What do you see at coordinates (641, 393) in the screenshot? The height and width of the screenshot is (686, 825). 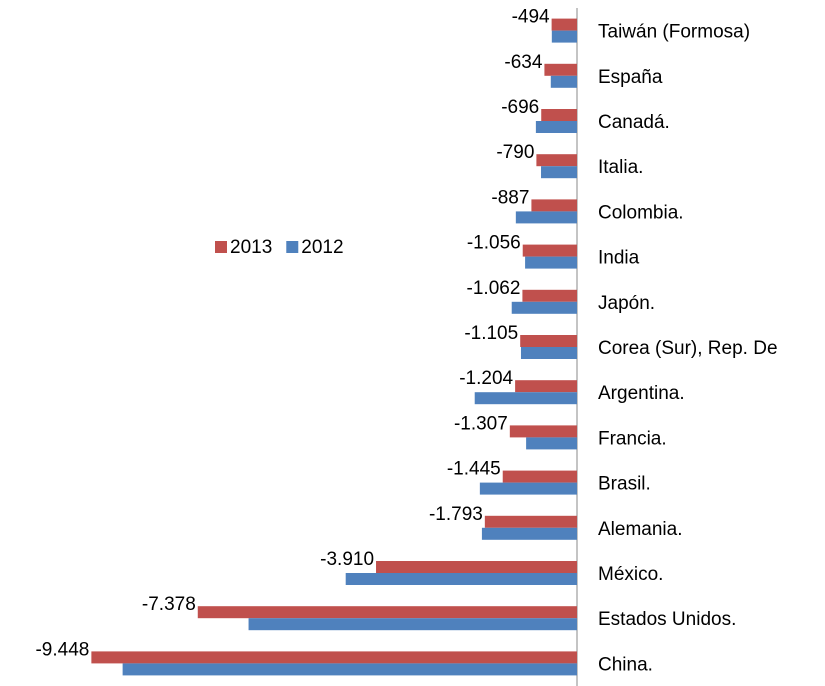 I see `category-label: Argentina.` at bounding box center [641, 393].